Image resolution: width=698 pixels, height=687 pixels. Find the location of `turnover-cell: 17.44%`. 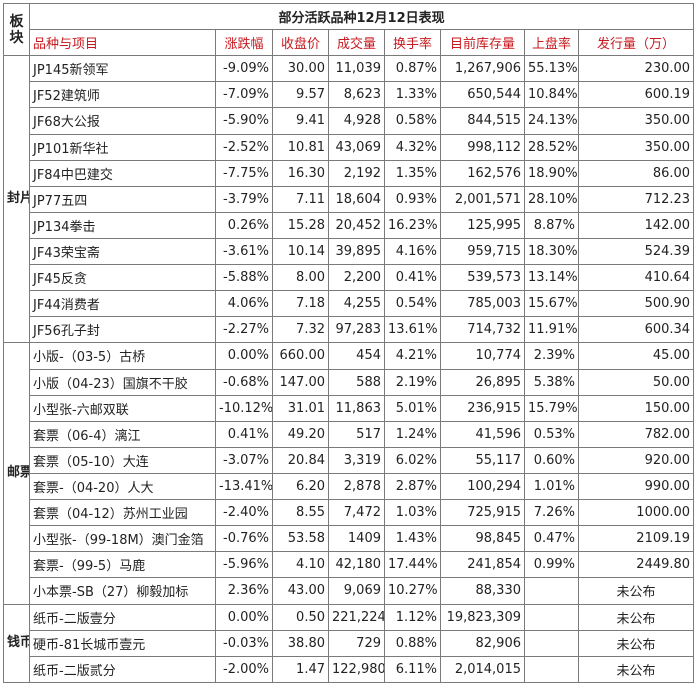

turnover-cell: 17.44% is located at coordinates (412, 565).